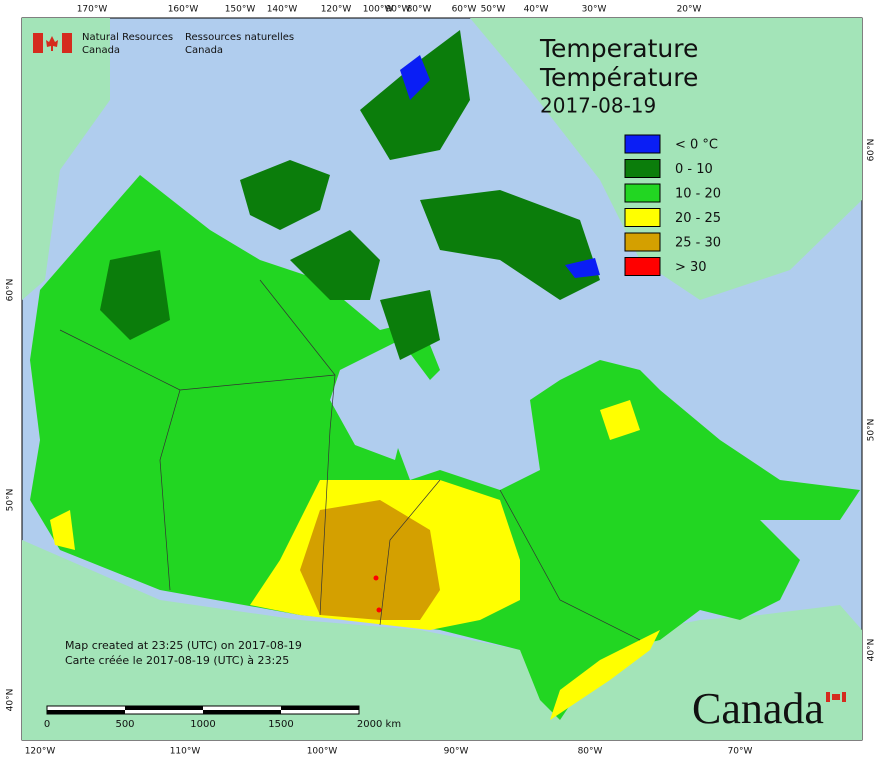 The height and width of the screenshot is (760, 880). What do you see at coordinates (127, 37) in the screenshot?
I see `agency-en: Natural Resources` at bounding box center [127, 37].